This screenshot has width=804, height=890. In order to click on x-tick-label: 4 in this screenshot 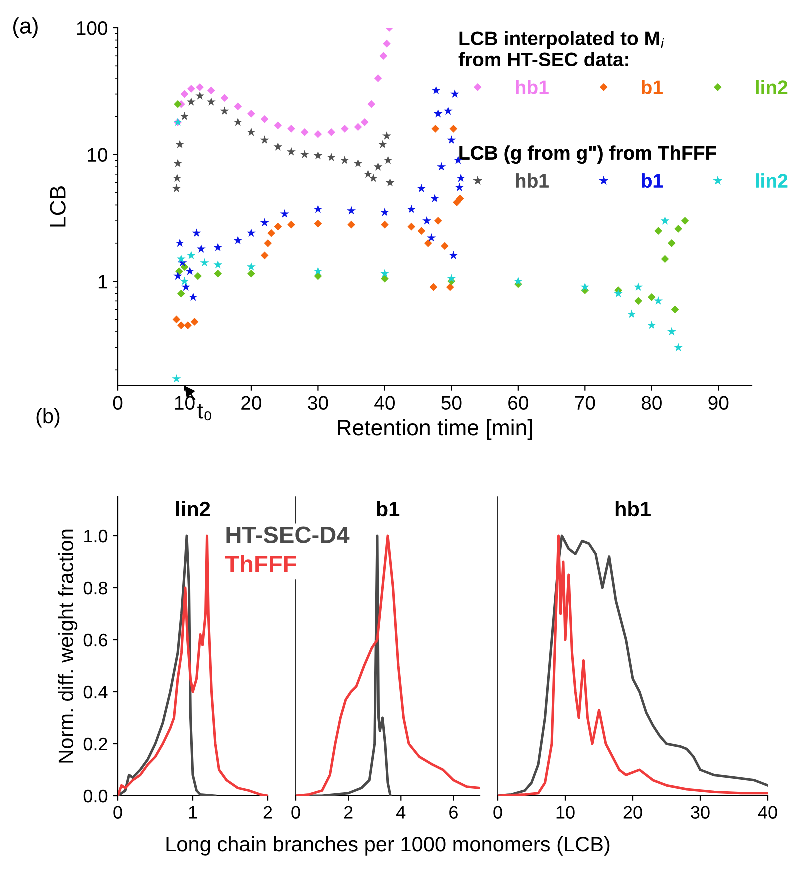, I will do `click(401, 812)`.